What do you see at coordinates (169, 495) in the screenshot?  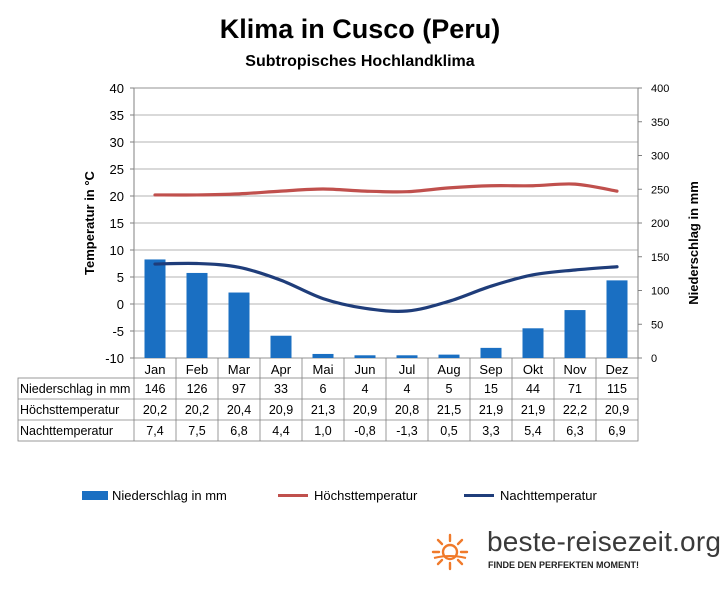 I see `legend-label: Niederschlag in mm` at bounding box center [169, 495].